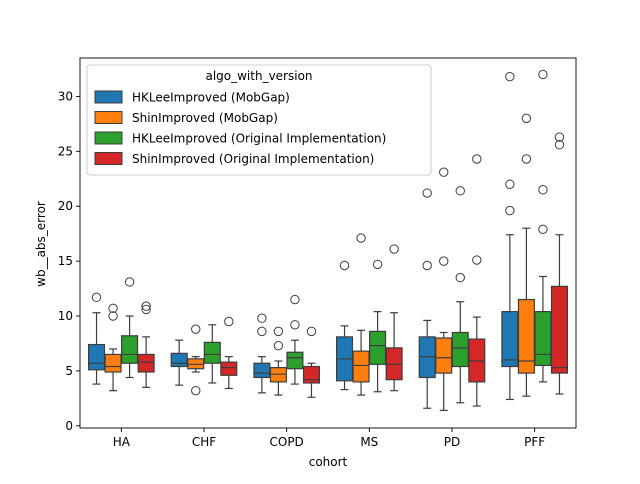 The width and height of the screenshot is (640, 484). I want to click on x-tick-label: PFF, so click(534, 442).